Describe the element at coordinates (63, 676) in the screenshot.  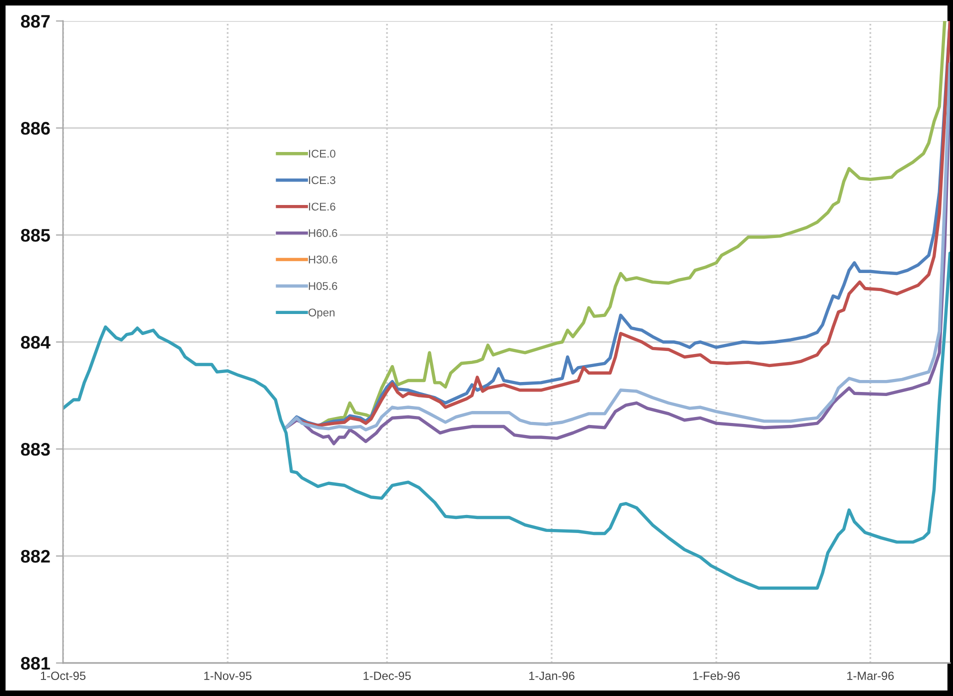
I see `x-tick-label: 1-Oct-95` at that location.